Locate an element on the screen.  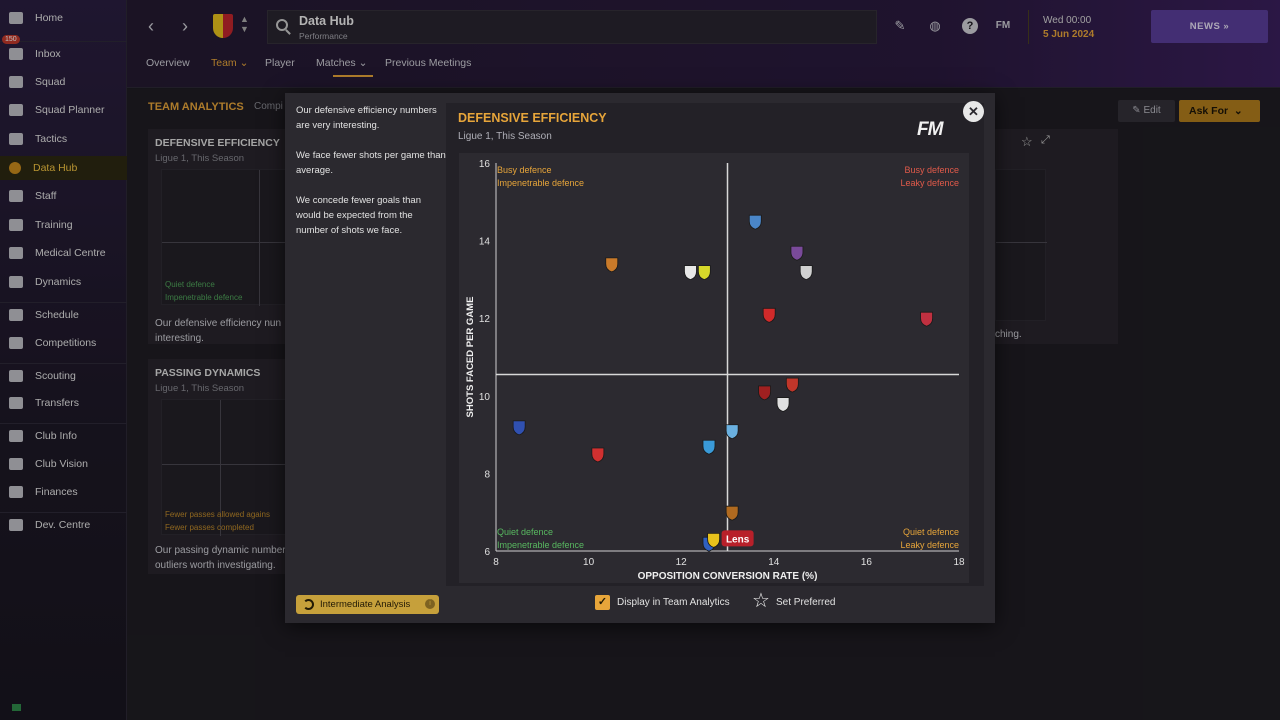
expand-icon: ⤢ is located at coordinates (1045, 140).